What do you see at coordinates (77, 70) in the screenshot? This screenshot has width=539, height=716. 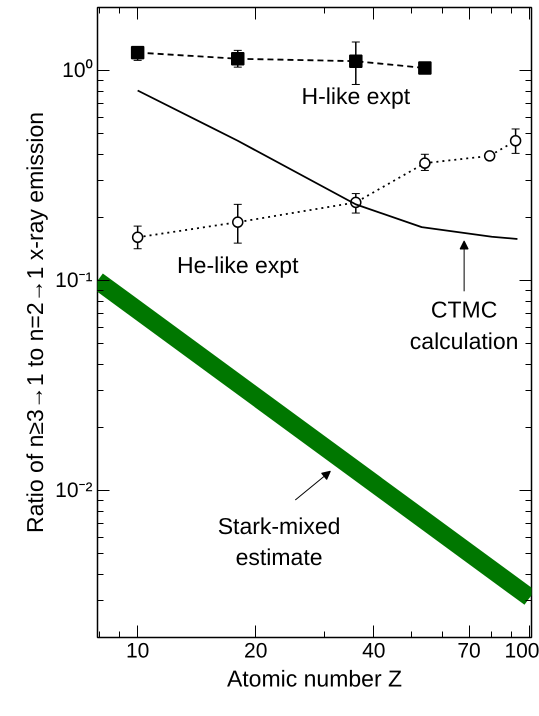 I see `y-tick-label: 10⁰` at bounding box center [77, 70].